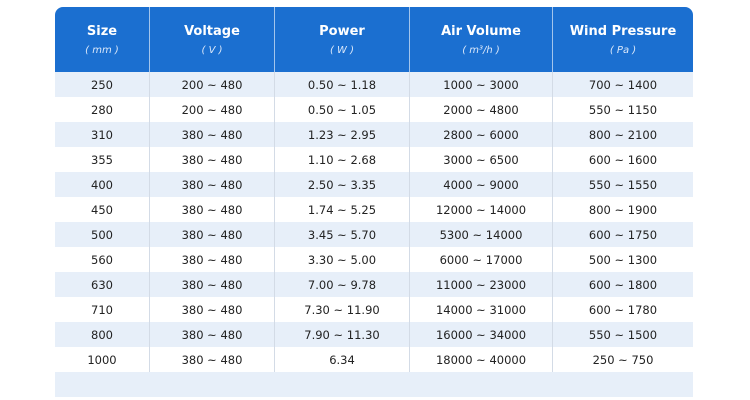 The height and width of the screenshot is (400, 750). Describe the element at coordinates (102, 209) in the screenshot. I see `table-cell: 450` at that location.